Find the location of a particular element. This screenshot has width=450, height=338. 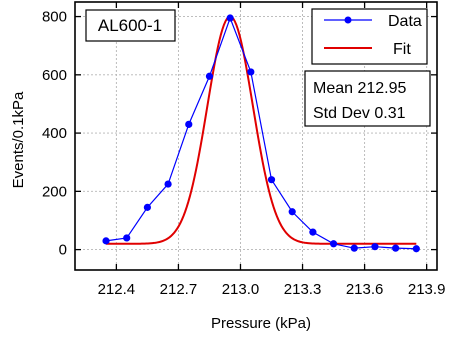

title-box: AL600-1 is located at coordinates (130, 25).